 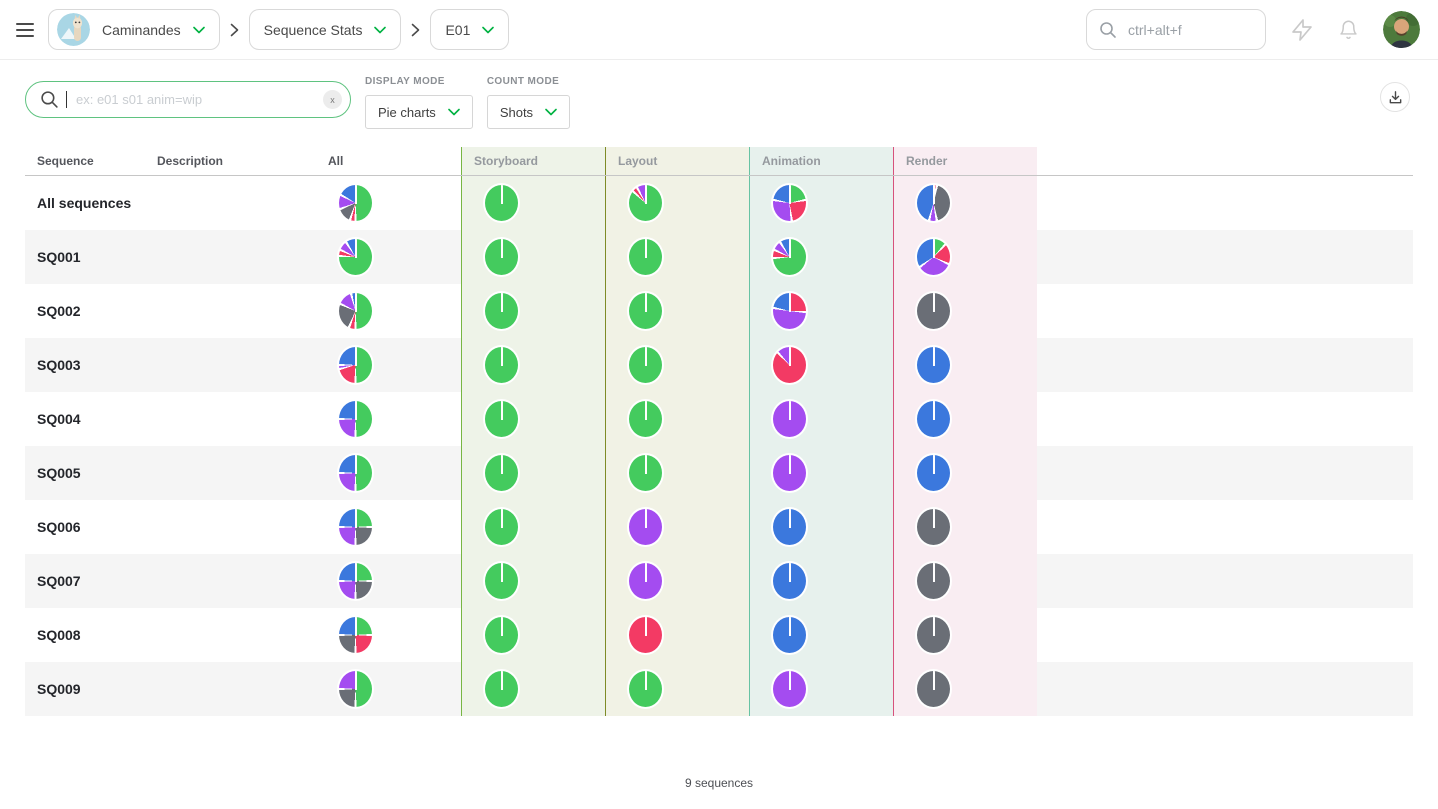 I want to click on sequence-name: SQ006, so click(x=59, y=527).